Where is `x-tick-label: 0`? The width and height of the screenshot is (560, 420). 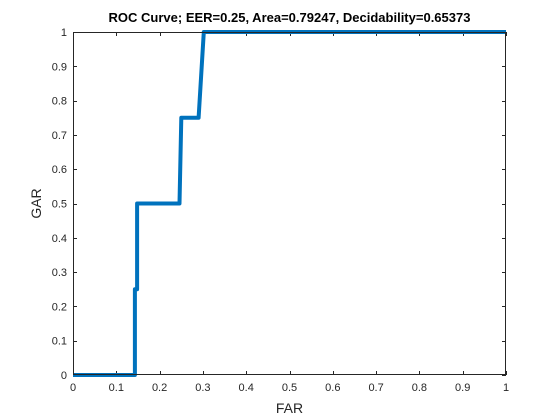 x-tick-label: 0 is located at coordinates (73, 388).